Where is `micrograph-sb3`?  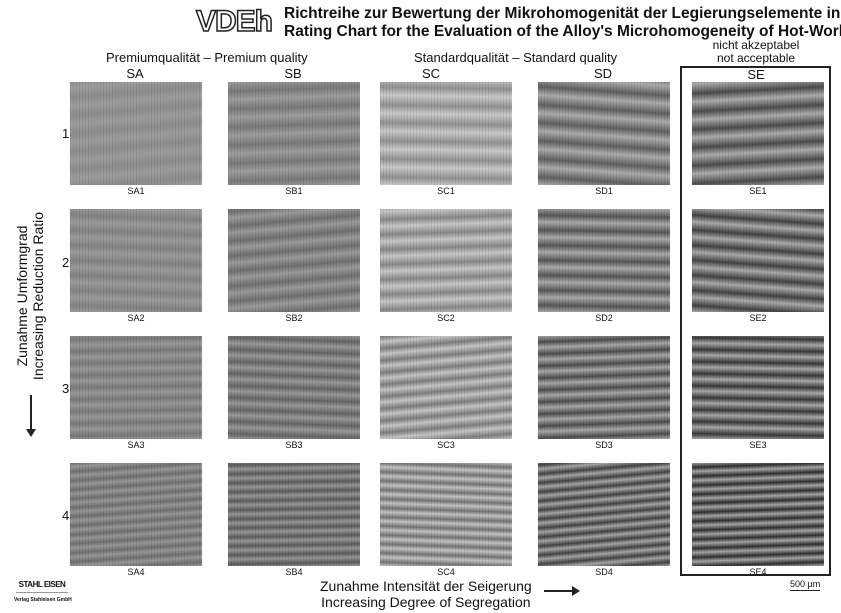
micrograph-sb3 is located at coordinates (294, 387).